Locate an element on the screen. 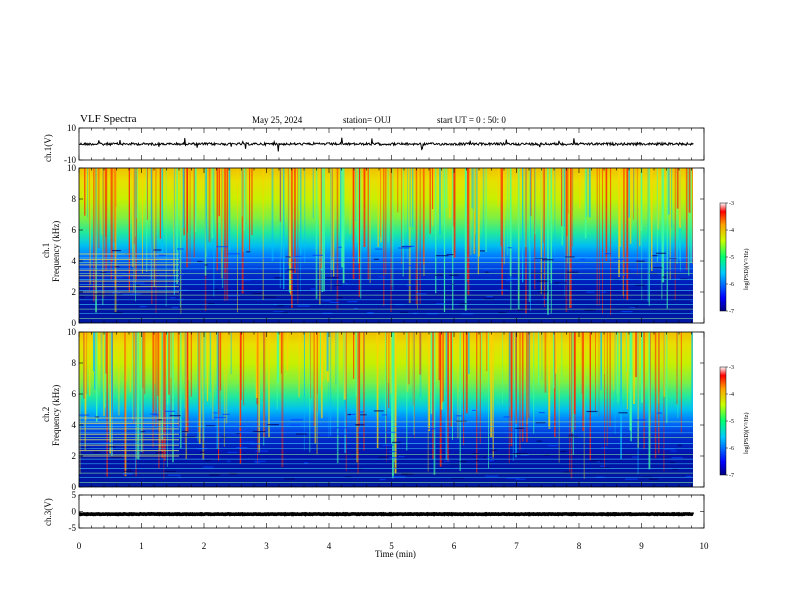 The height and width of the screenshot is (612, 792). x-tick-label: 8 is located at coordinates (579, 546).